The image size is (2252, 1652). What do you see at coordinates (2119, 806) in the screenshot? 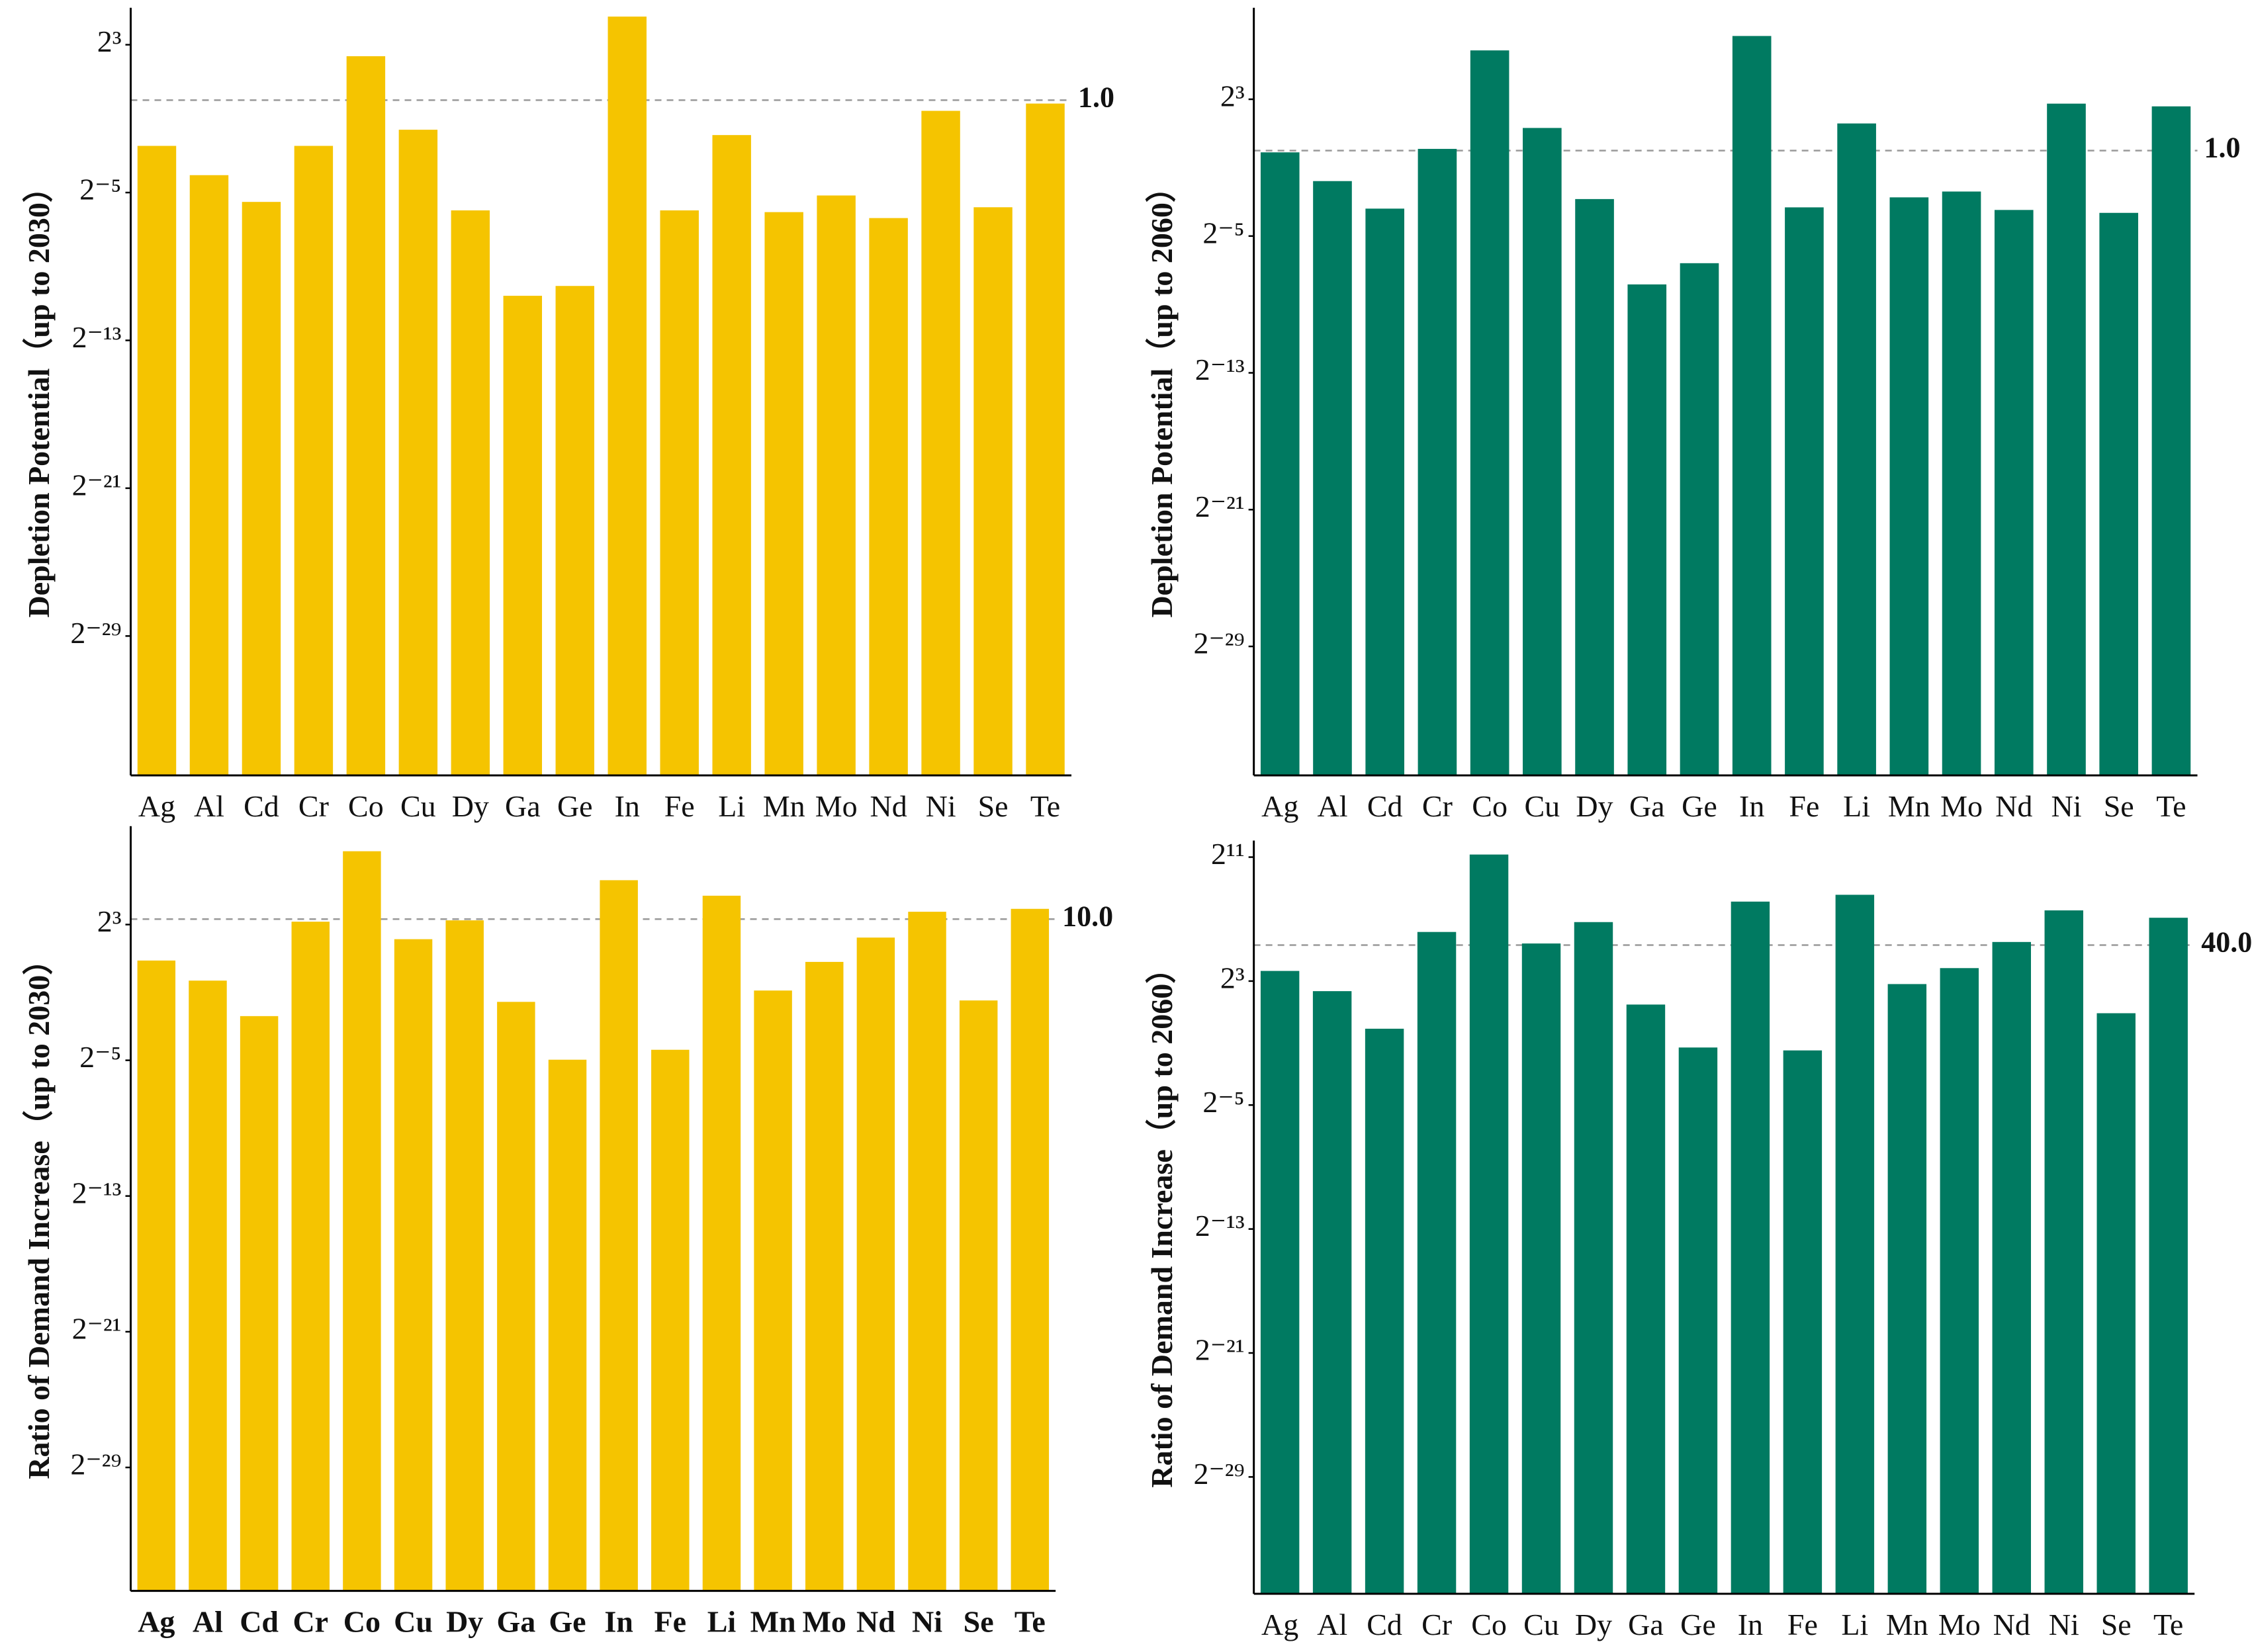
I see `x-tick-label: Se` at bounding box center [2119, 806].